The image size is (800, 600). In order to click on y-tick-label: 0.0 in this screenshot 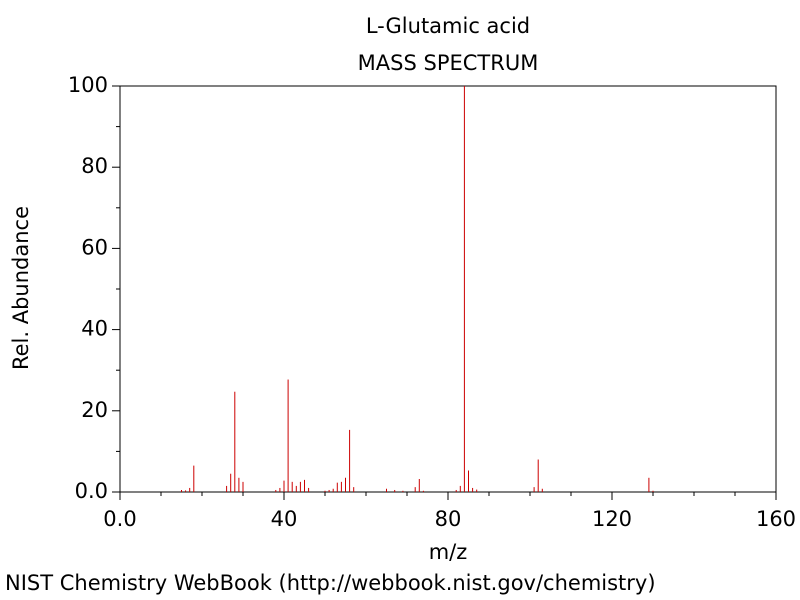, I will do `click(91, 491)`.